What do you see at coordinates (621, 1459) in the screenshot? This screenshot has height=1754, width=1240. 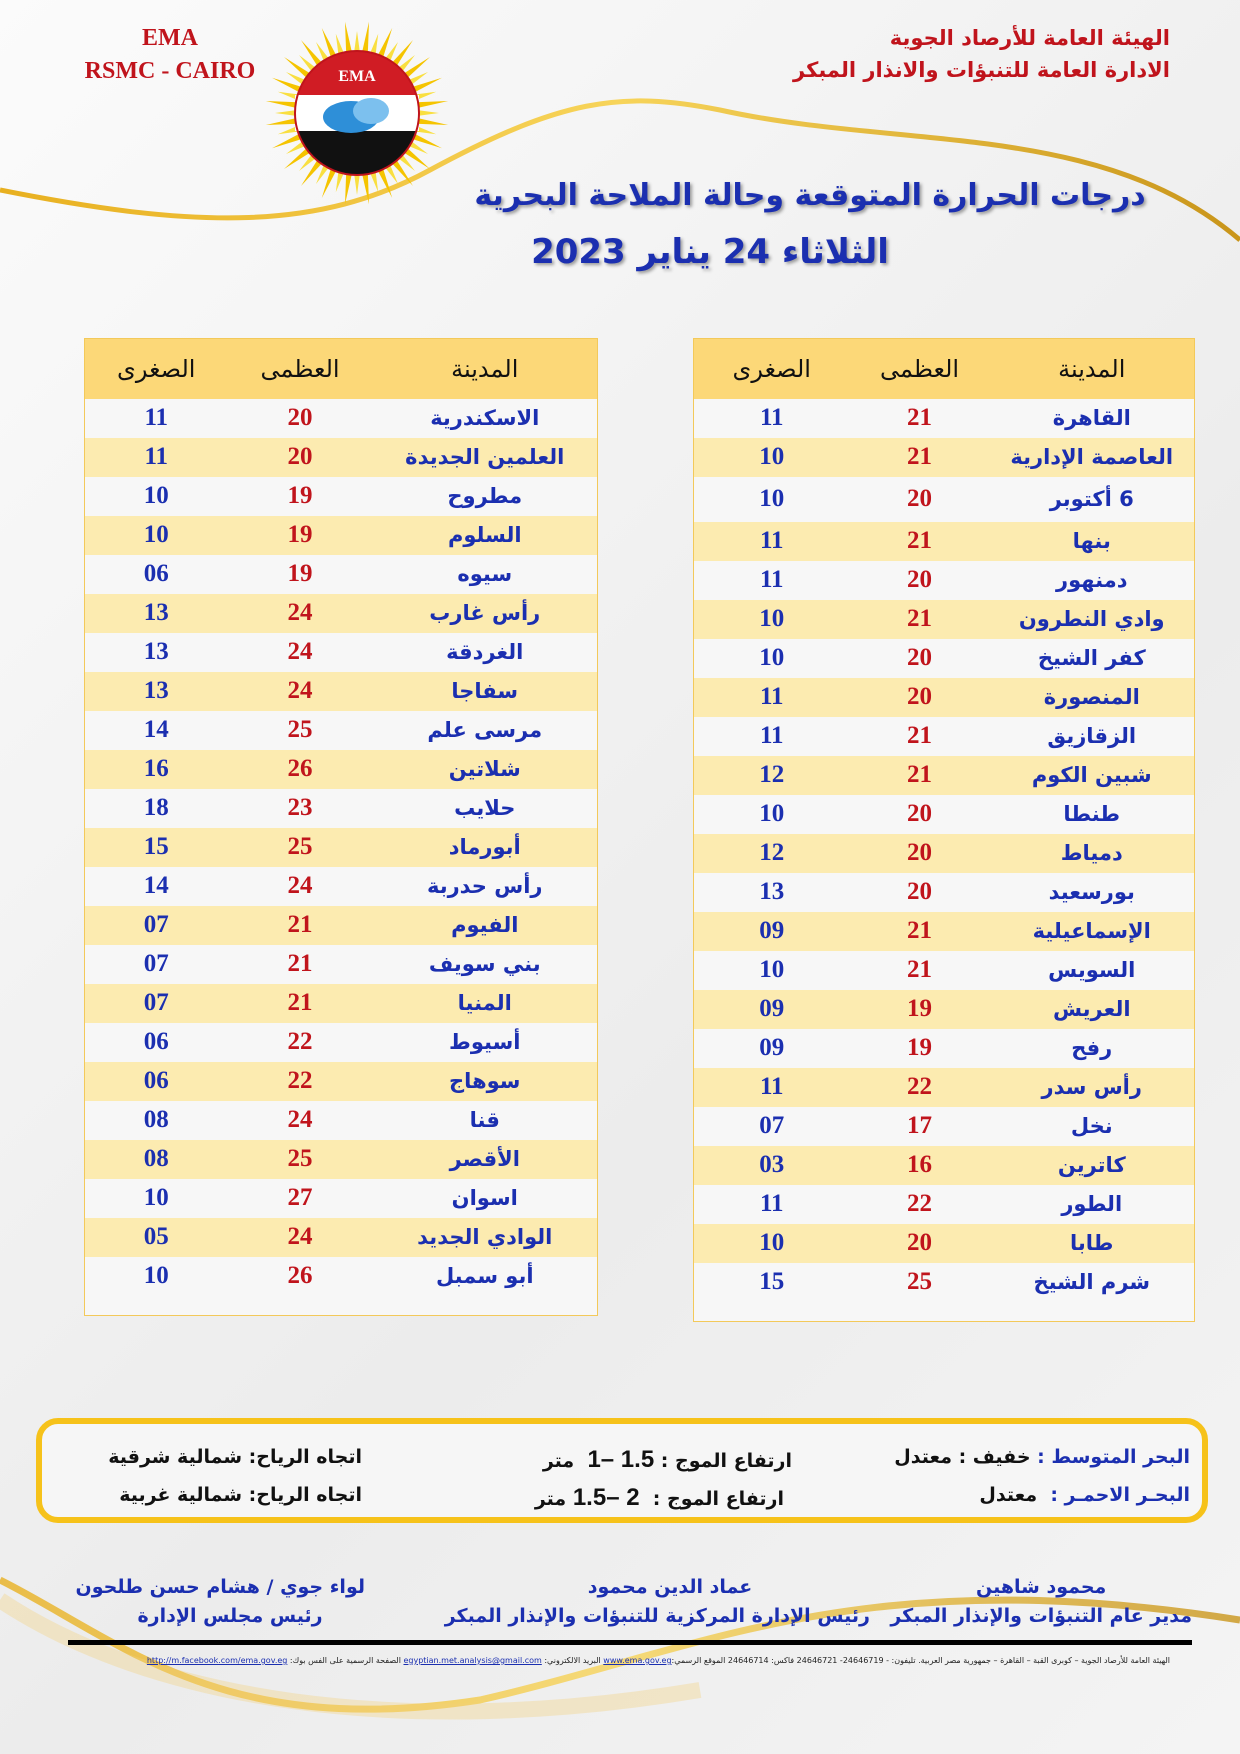 I see `wave-value: 1– 1.5` at bounding box center [621, 1459].